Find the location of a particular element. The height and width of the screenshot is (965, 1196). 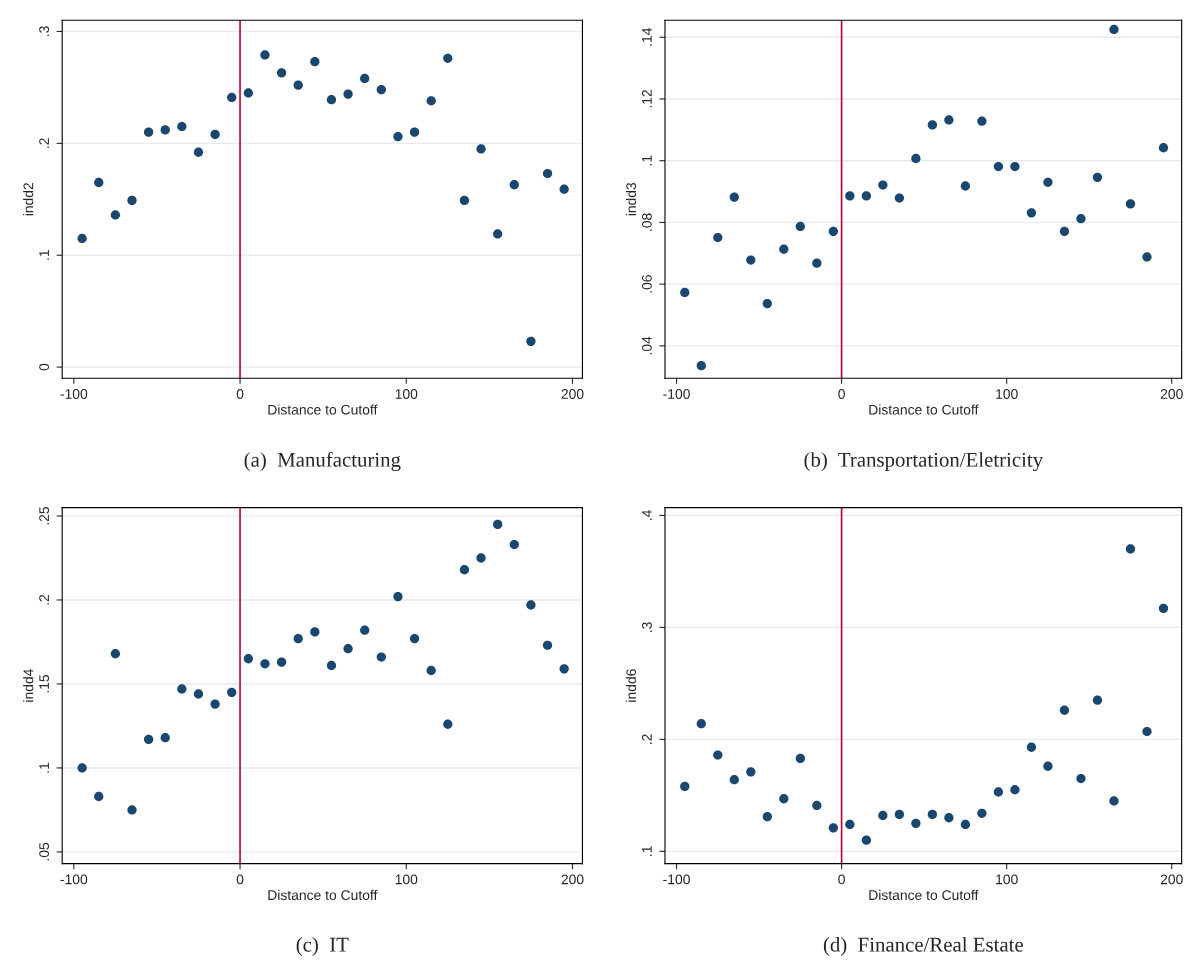

x-tick-label: 100 is located at coordinates (406, 879).